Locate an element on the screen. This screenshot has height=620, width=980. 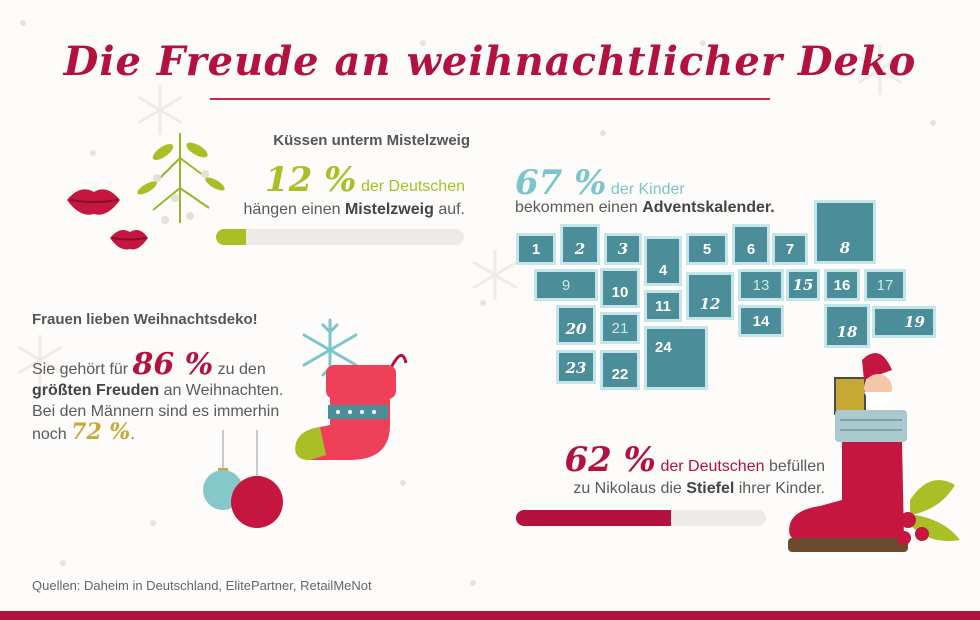
calendar-door: 12 is located at coordinates (710, 296).